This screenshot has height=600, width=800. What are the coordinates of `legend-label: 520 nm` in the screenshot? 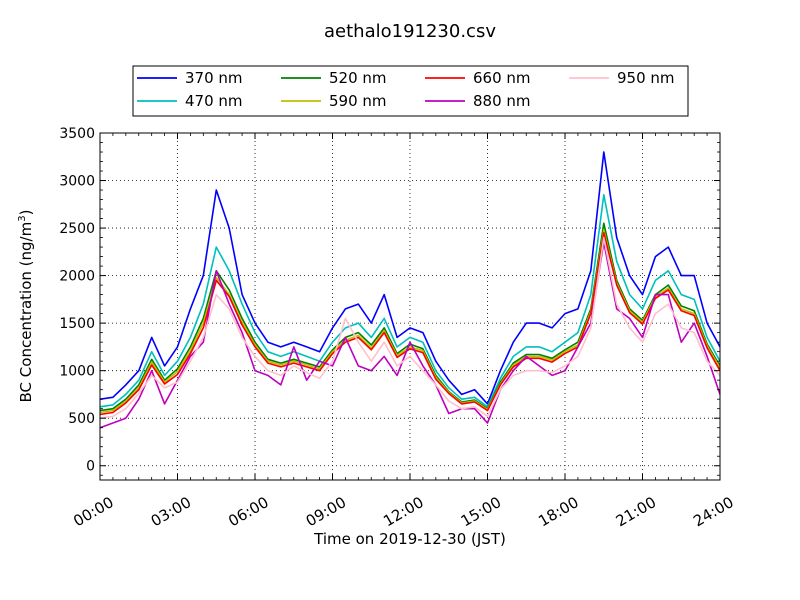 It's located at (358, 78).